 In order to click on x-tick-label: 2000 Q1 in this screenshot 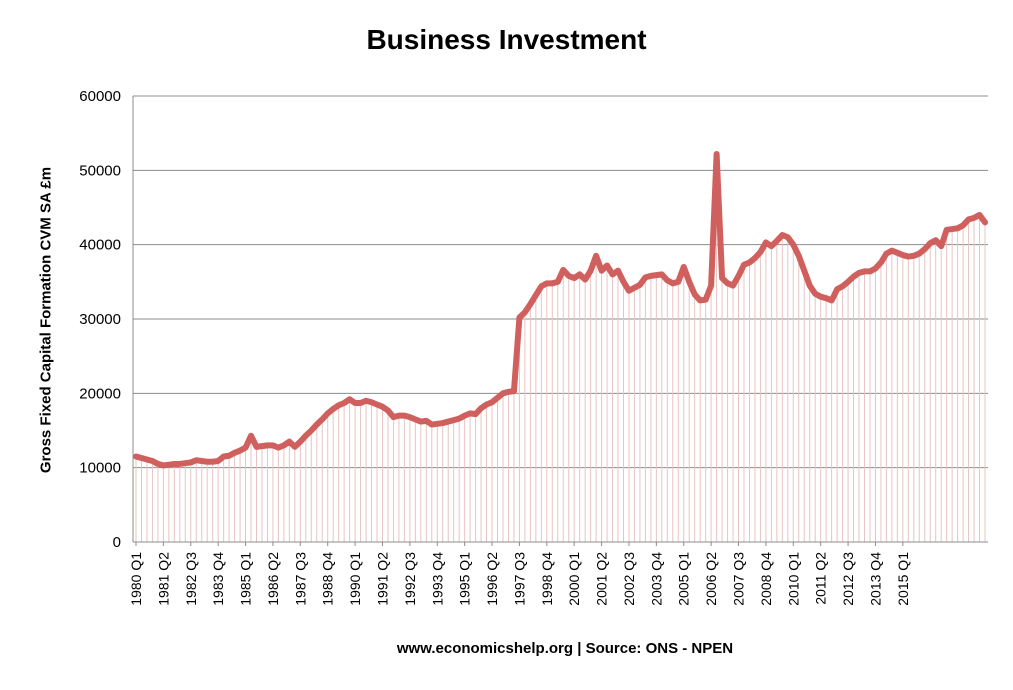, I will do `click(574, 579)`.